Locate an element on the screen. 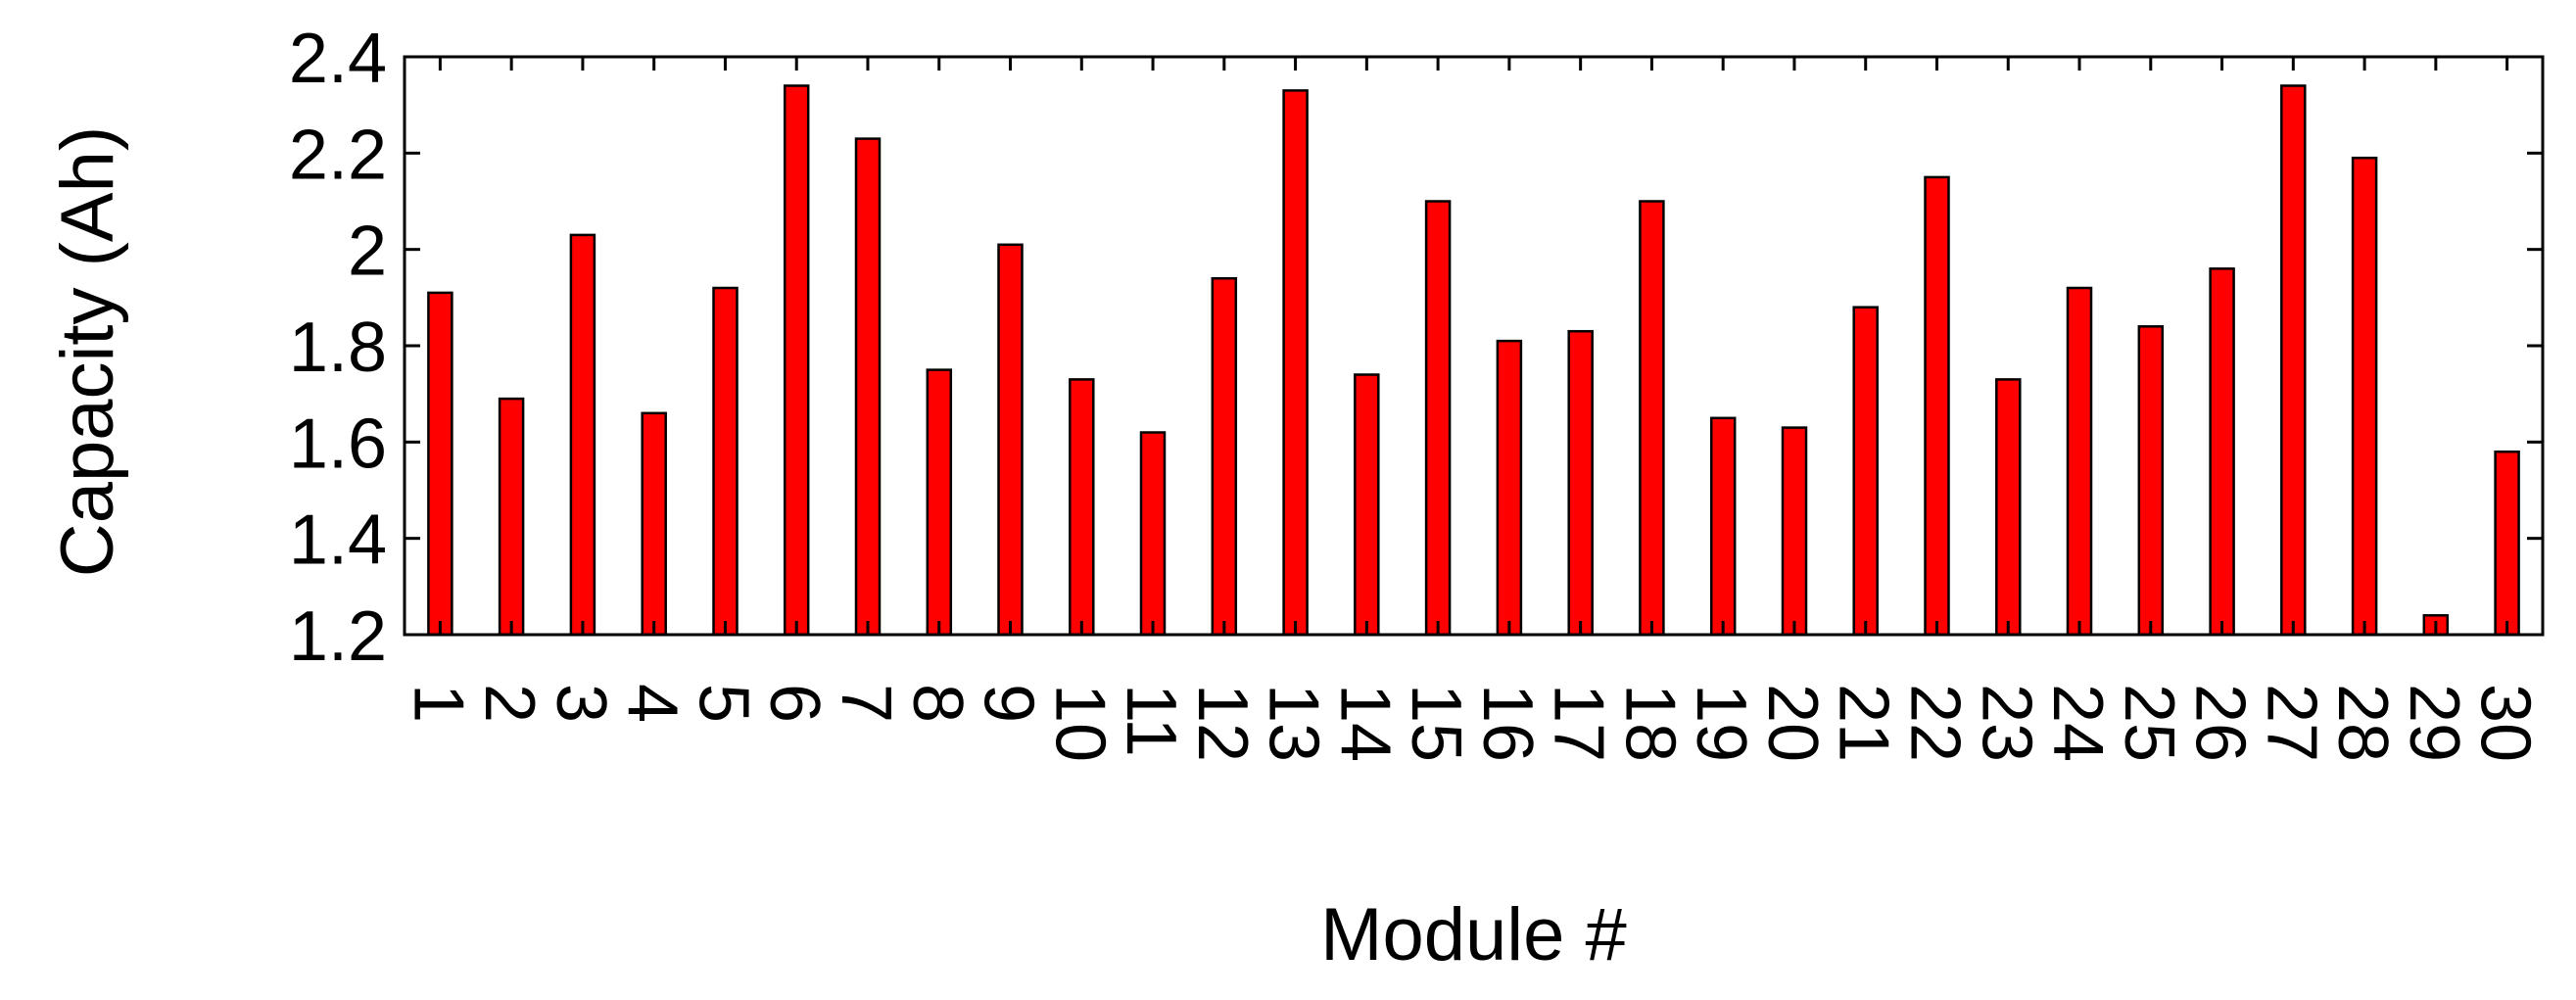 The image size is (2576, 1000). x-tick-label: 4 is located at coordinates (652, 703).